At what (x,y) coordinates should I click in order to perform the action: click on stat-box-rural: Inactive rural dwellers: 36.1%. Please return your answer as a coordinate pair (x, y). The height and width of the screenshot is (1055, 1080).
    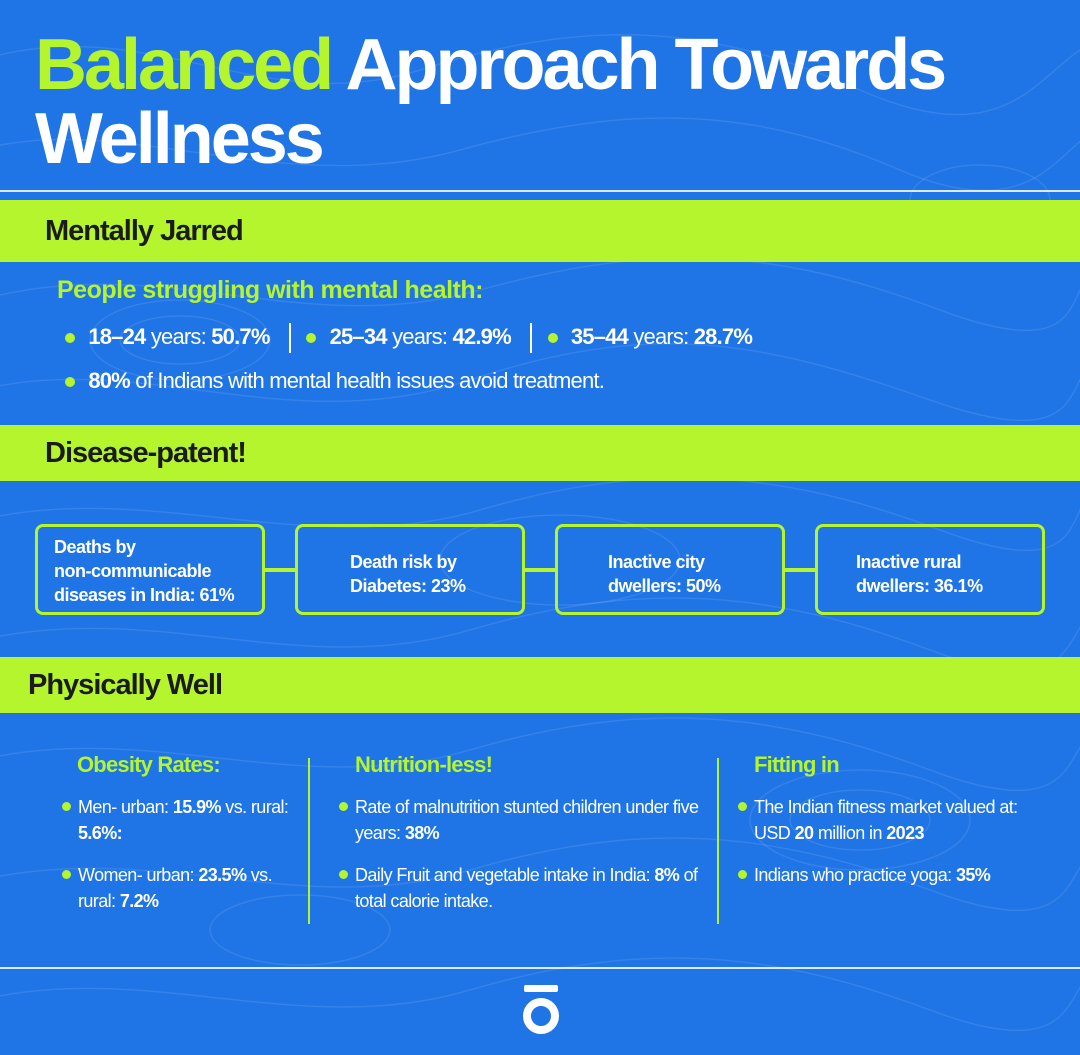
    Looking at the image, I should click on (930, 569).